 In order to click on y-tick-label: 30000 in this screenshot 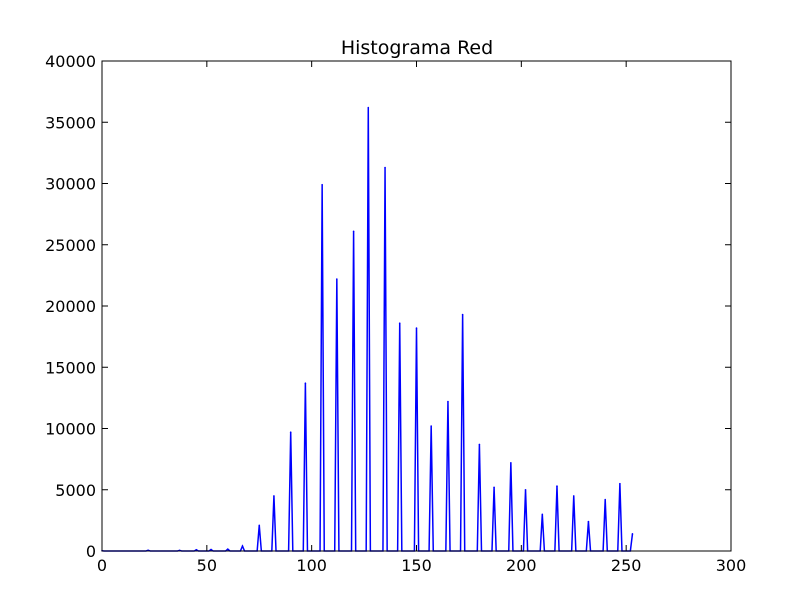, I will do `click(70, 184)`.